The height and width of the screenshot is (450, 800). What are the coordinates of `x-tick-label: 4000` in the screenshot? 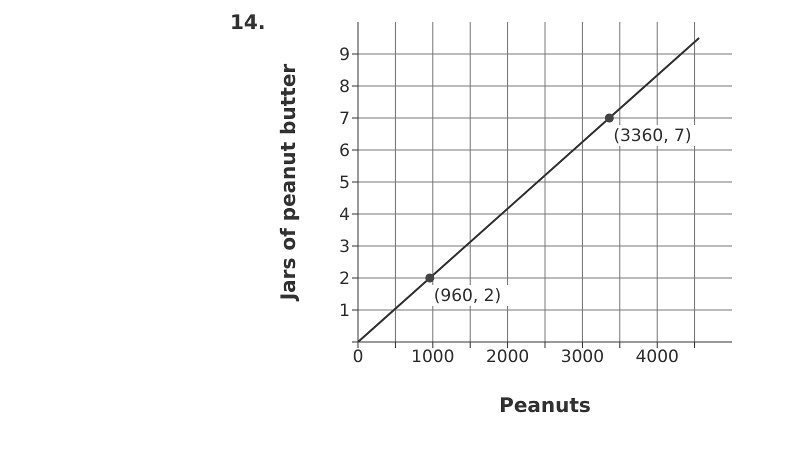 It's located at (657, 357).